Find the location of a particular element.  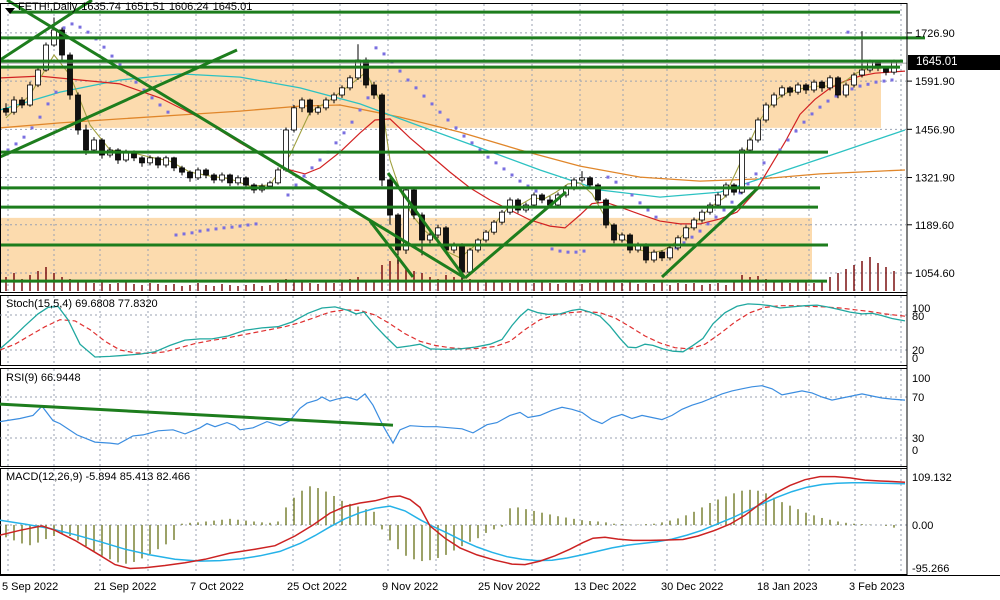

stoch-axis-label: 0 is located at coordinates (915, 359).